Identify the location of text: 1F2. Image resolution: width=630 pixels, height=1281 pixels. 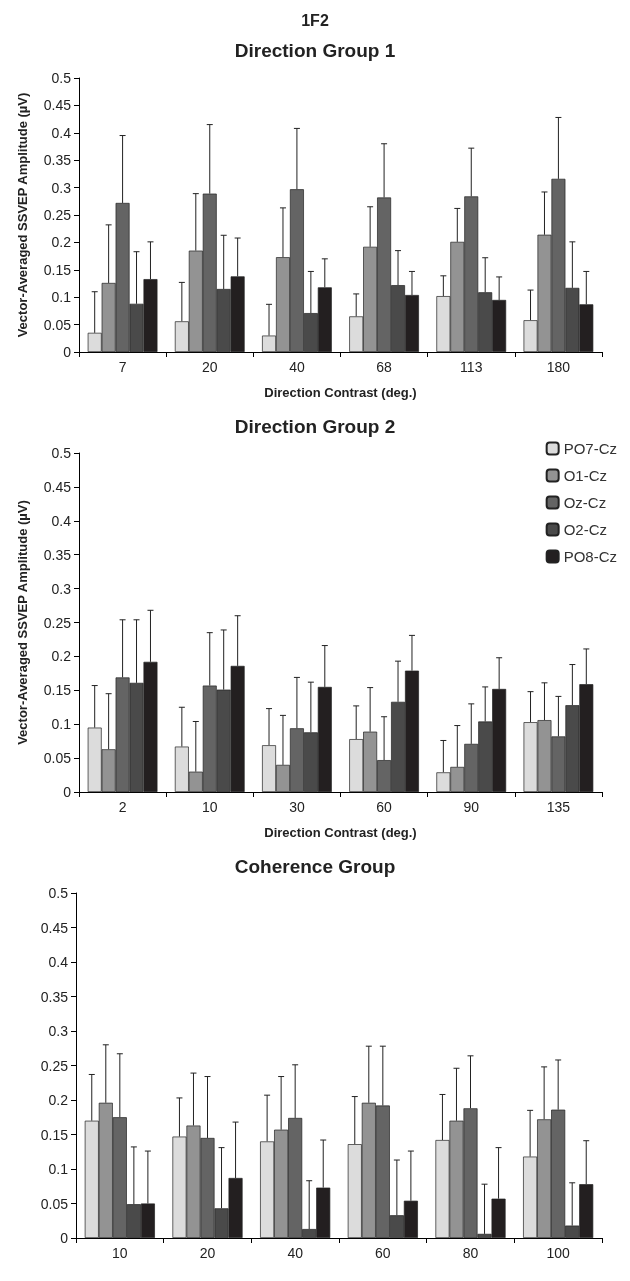
(315, 20).